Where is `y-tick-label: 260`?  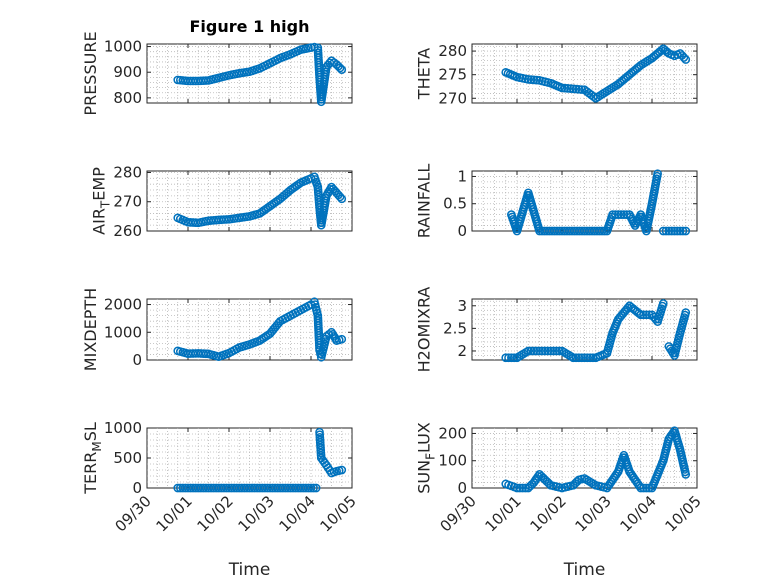 y-tick-label: 260 is located at coordinates (127, 231).